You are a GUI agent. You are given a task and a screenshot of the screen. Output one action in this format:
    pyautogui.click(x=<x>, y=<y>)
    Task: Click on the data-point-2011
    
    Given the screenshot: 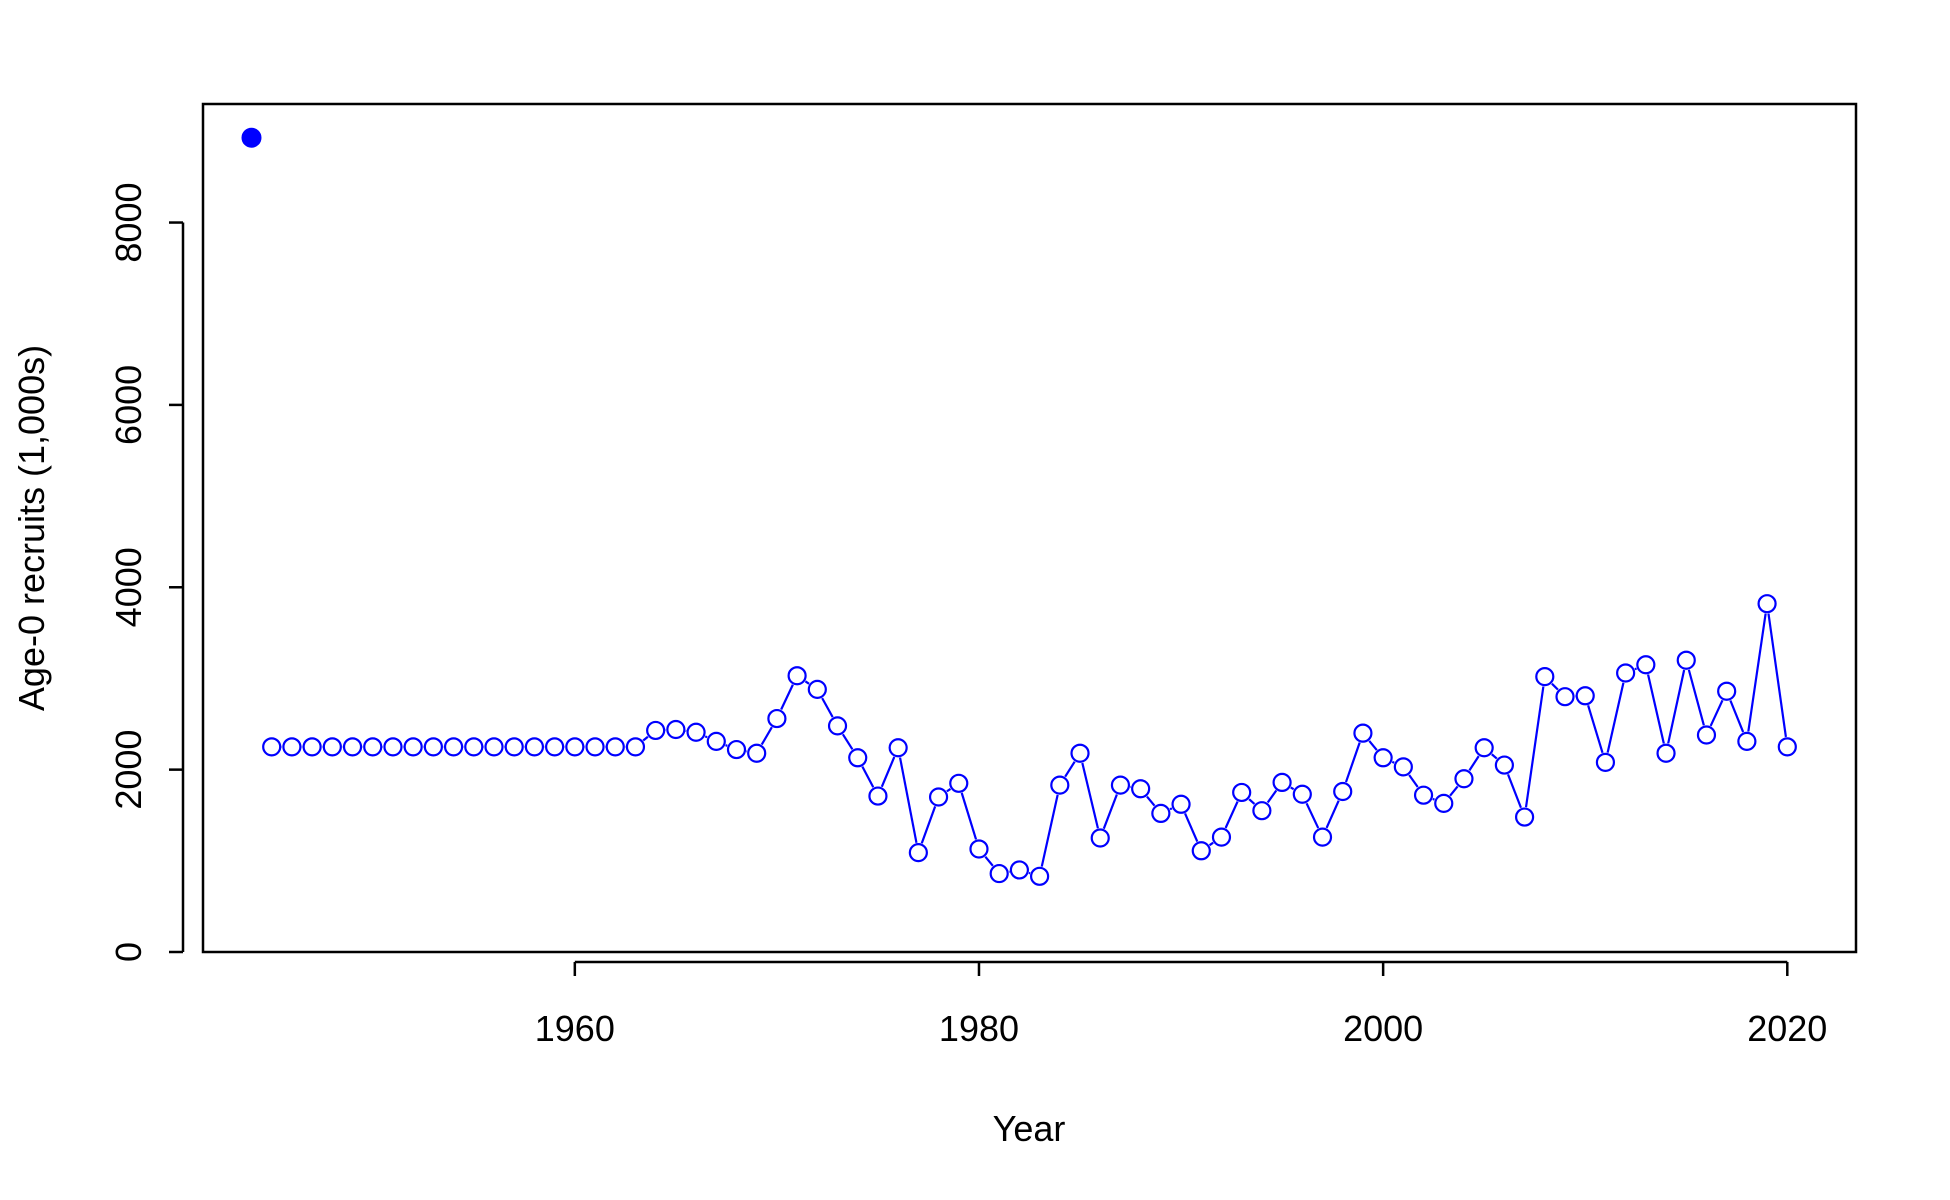 What is the action you would take?
    pyautogui.click(x=1605, y=762)
    